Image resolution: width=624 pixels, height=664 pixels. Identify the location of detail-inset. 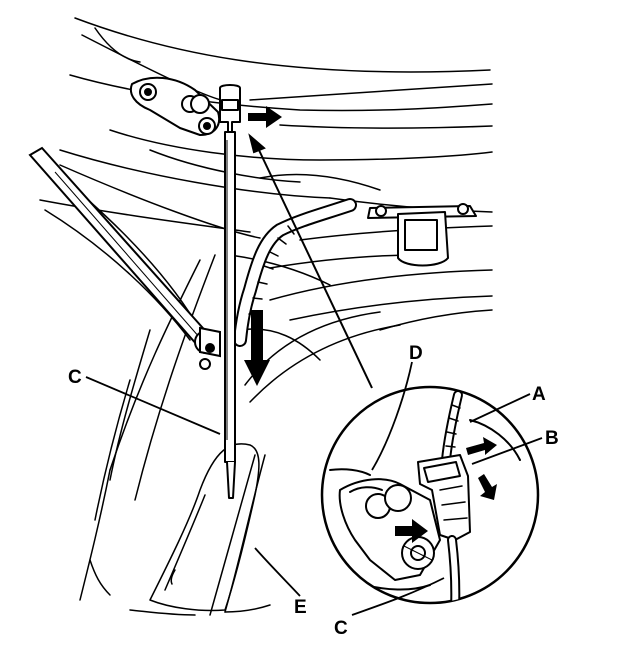
(430, 495).